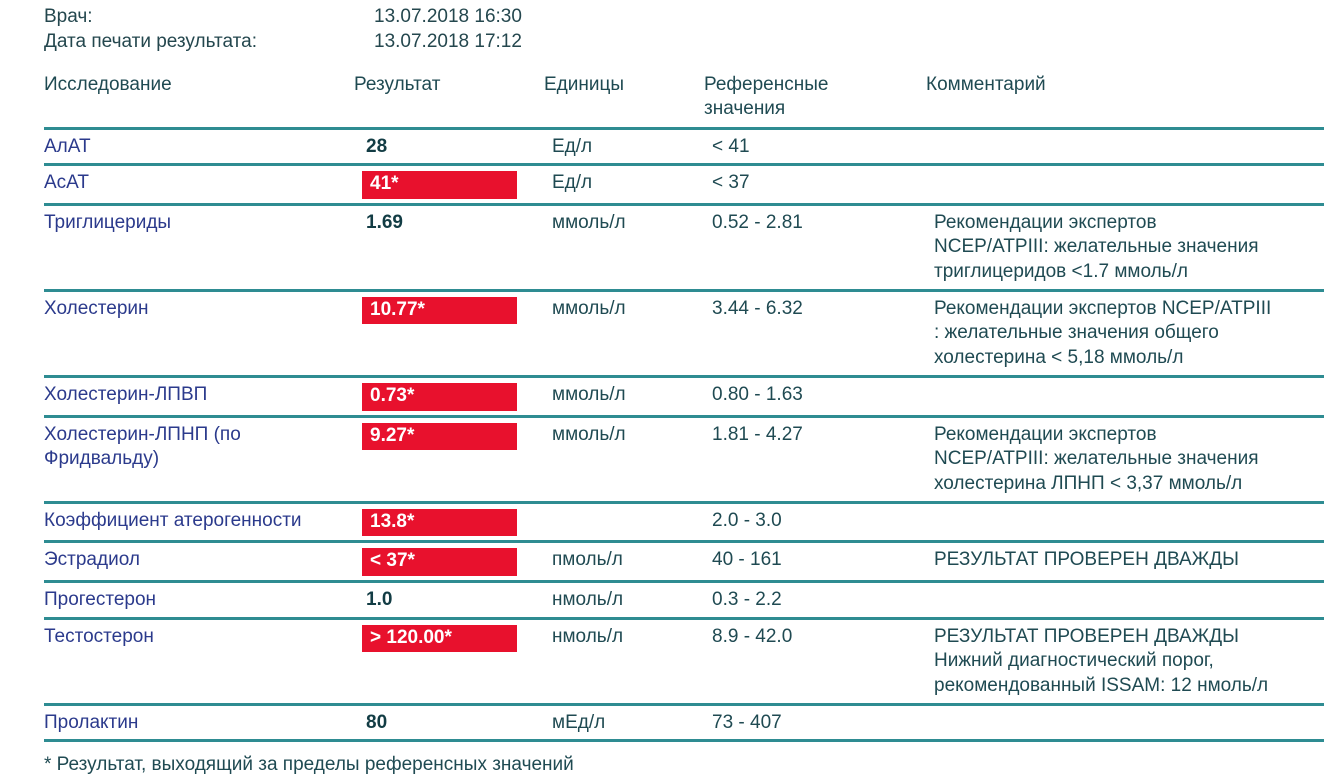 The height and width of the screenshot is (776, 1344). I want to click on header-row-print-date: Дата печати результата: 13.07.2018 17:12, so click(694, 43).